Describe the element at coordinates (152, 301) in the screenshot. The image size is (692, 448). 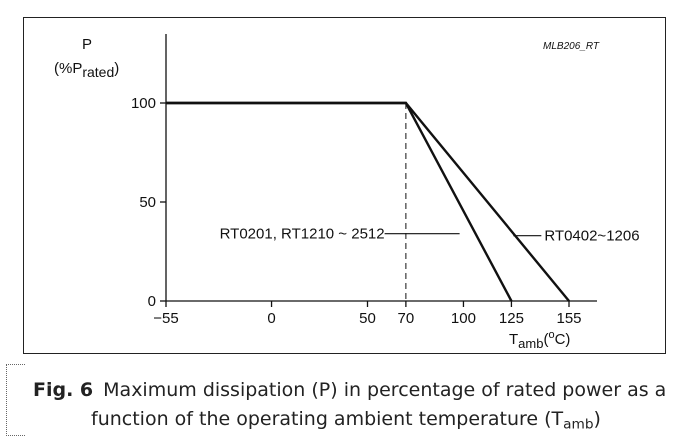
I see `y-tick-label: 0` at that location.